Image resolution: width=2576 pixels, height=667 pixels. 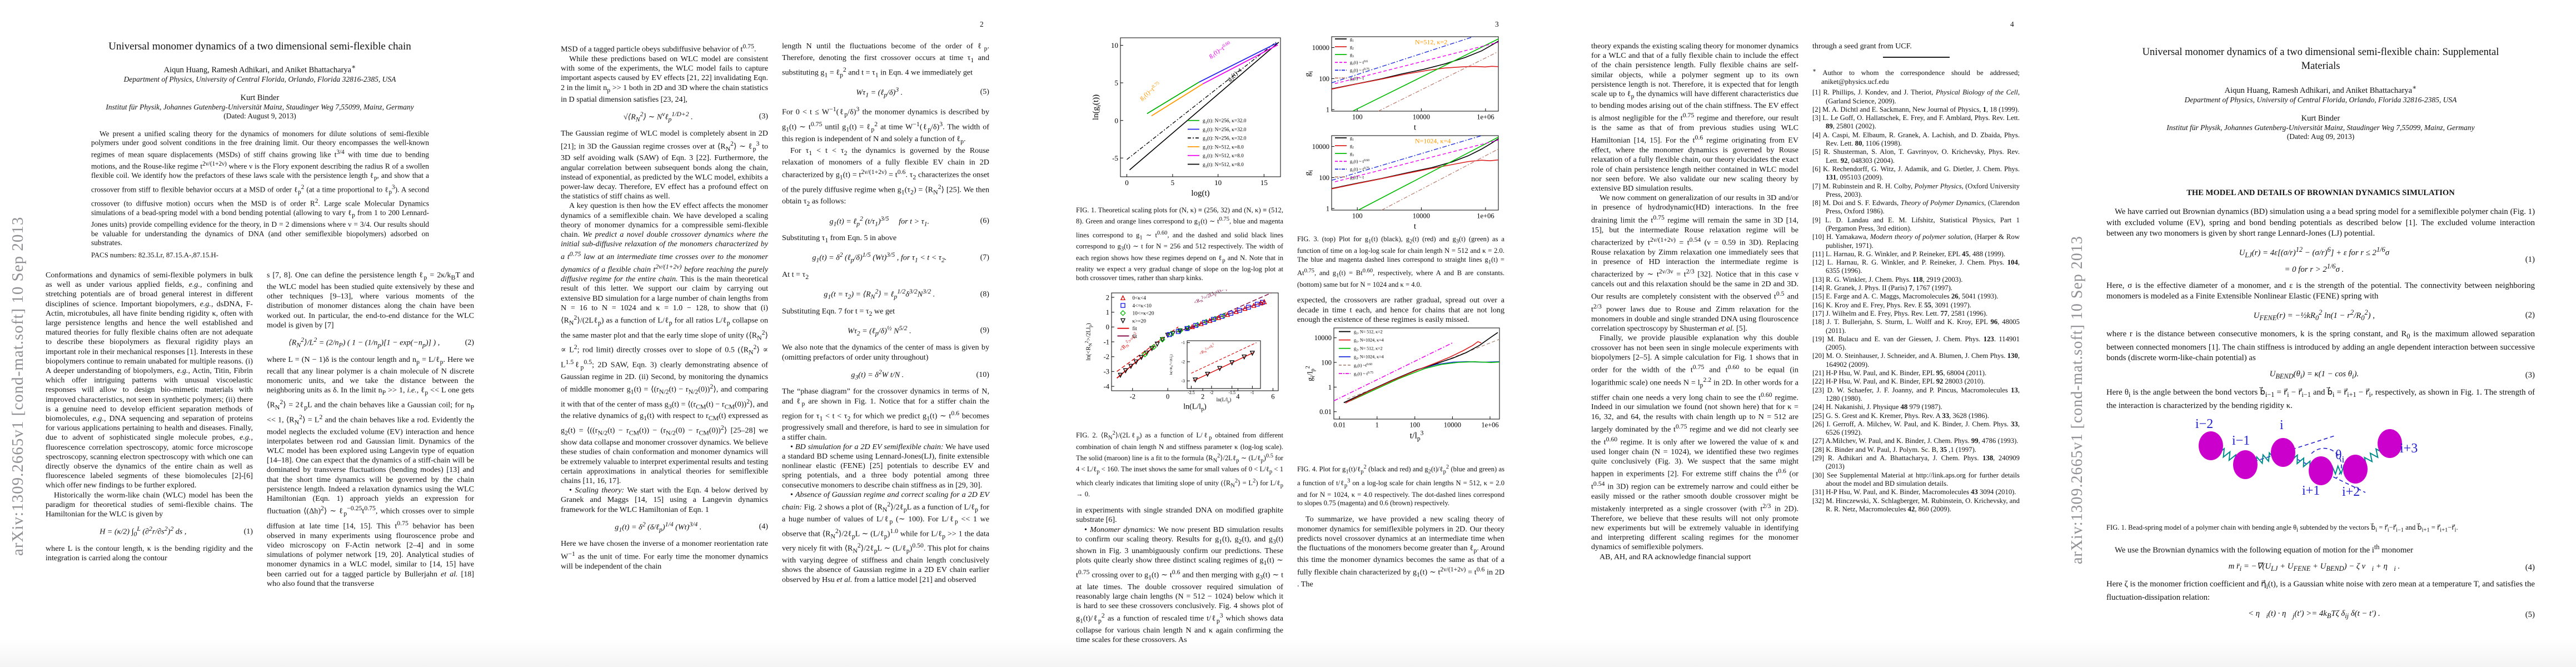 I want to click on svg-text: ln(L/lp), so click(x=1224, y=400).